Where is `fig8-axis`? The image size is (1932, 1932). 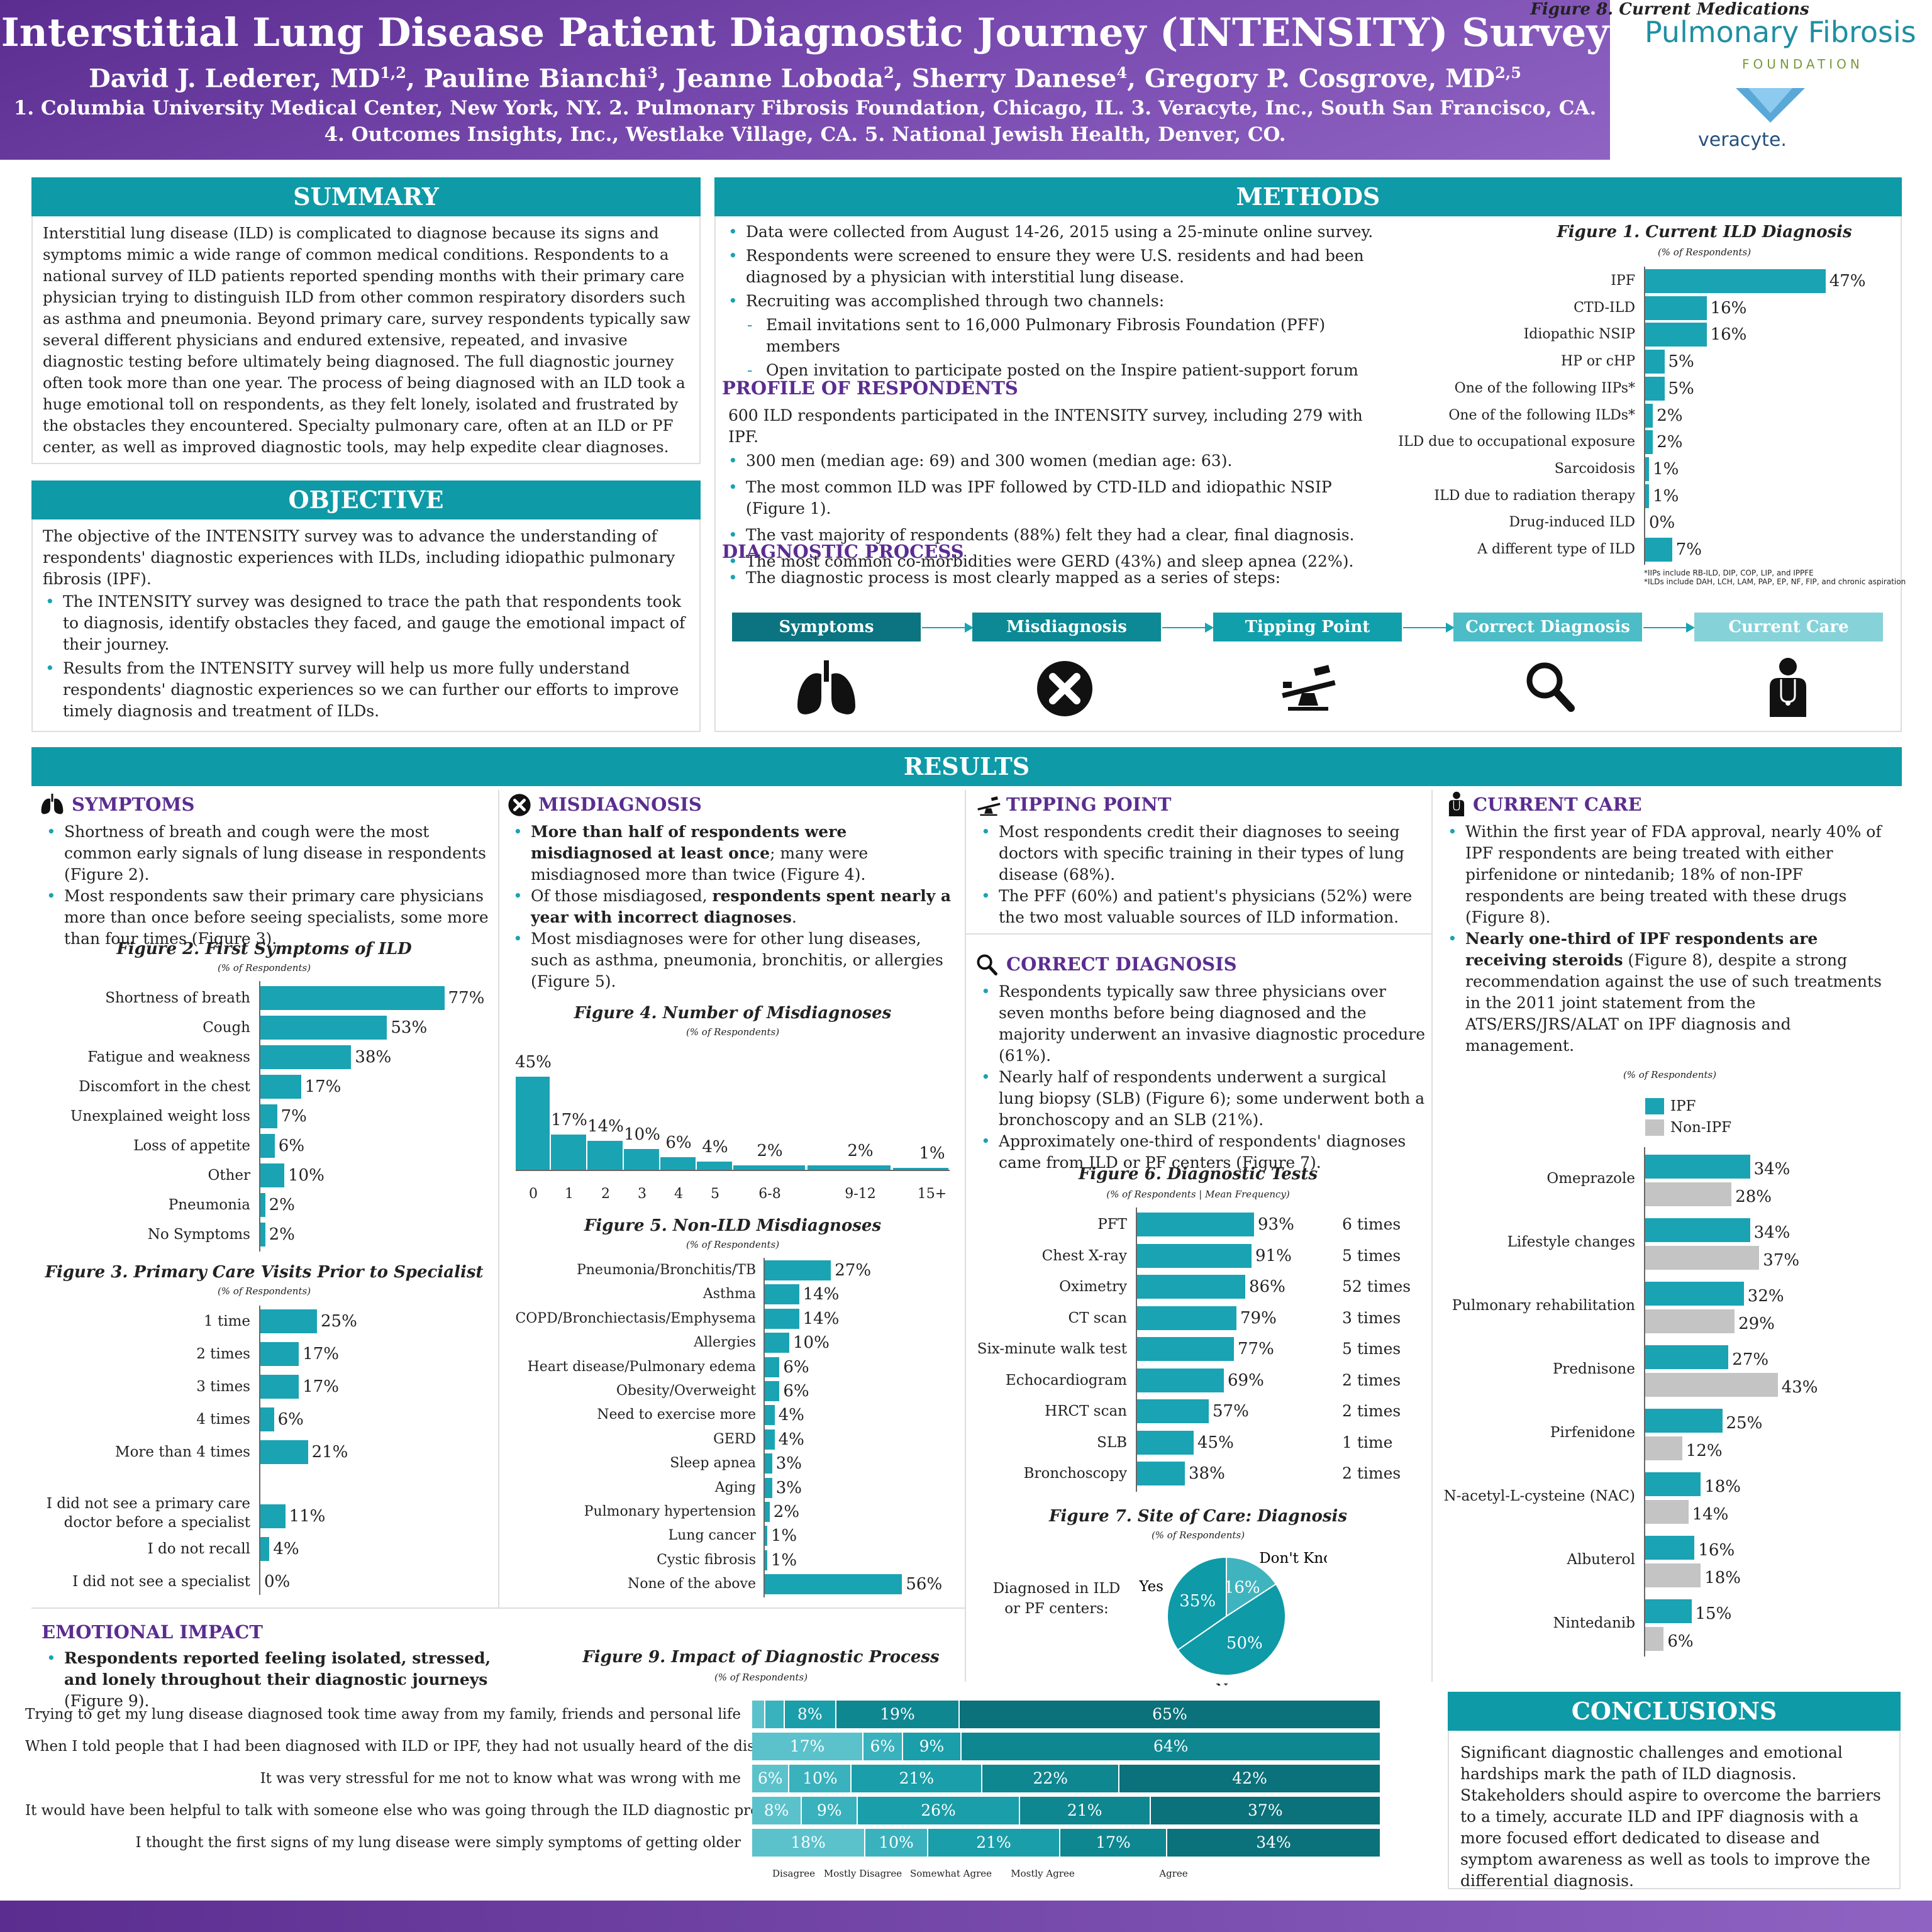
fig8-axis is located at coordinates (1644, 1402).